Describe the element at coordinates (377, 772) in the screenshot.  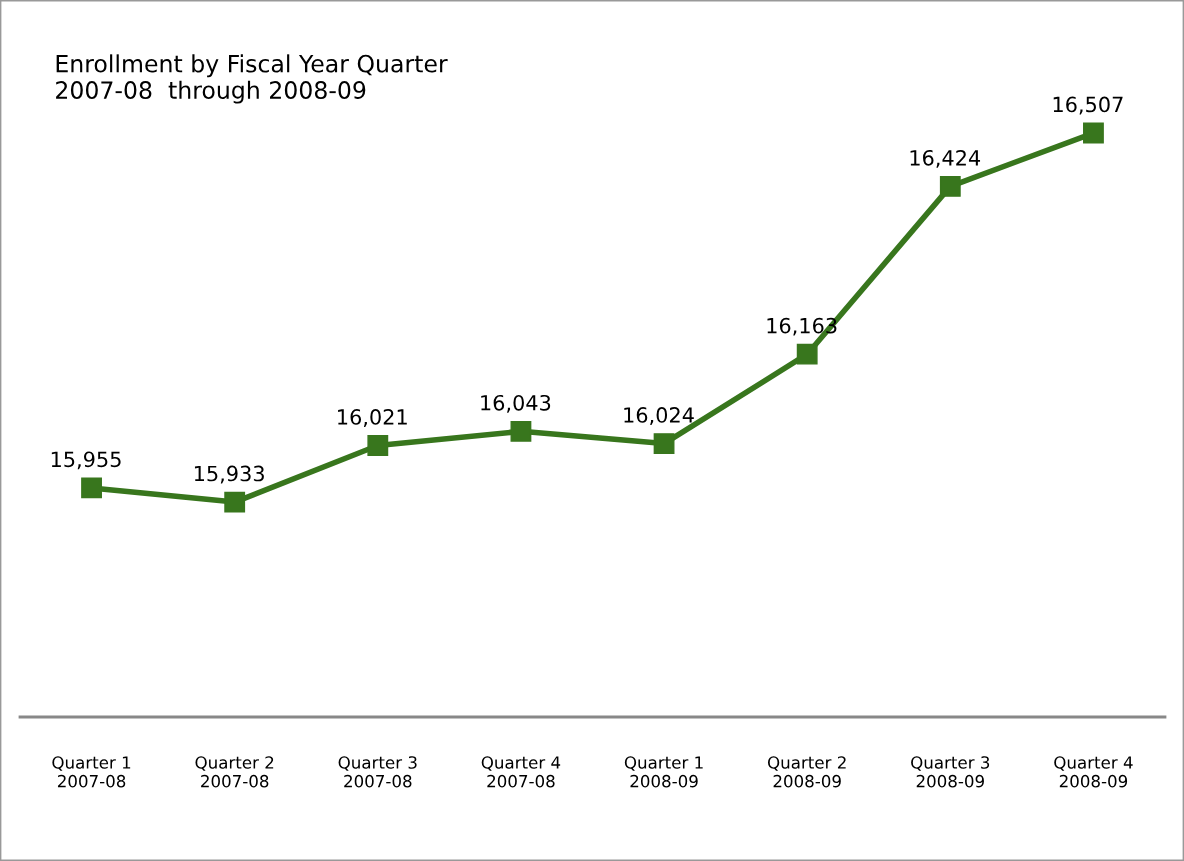
I see `x-tick-label: Quarter 3 2007-08` at that location.